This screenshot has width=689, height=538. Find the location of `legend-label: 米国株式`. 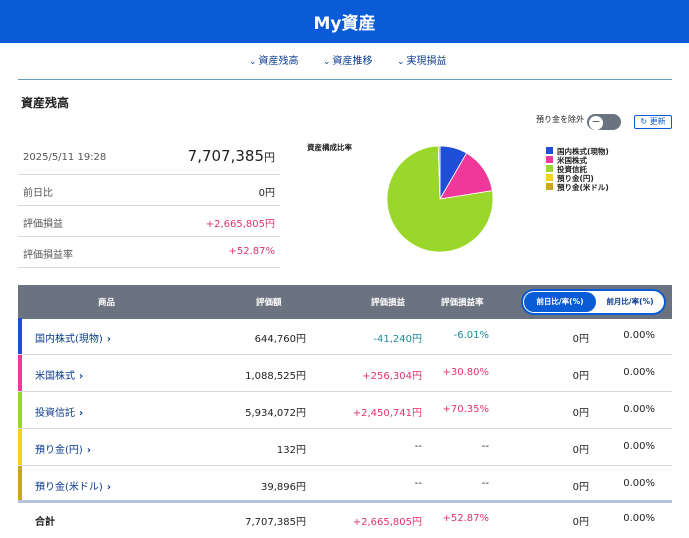

legend-label: 米国株式 is located at coordinates (572, 160).